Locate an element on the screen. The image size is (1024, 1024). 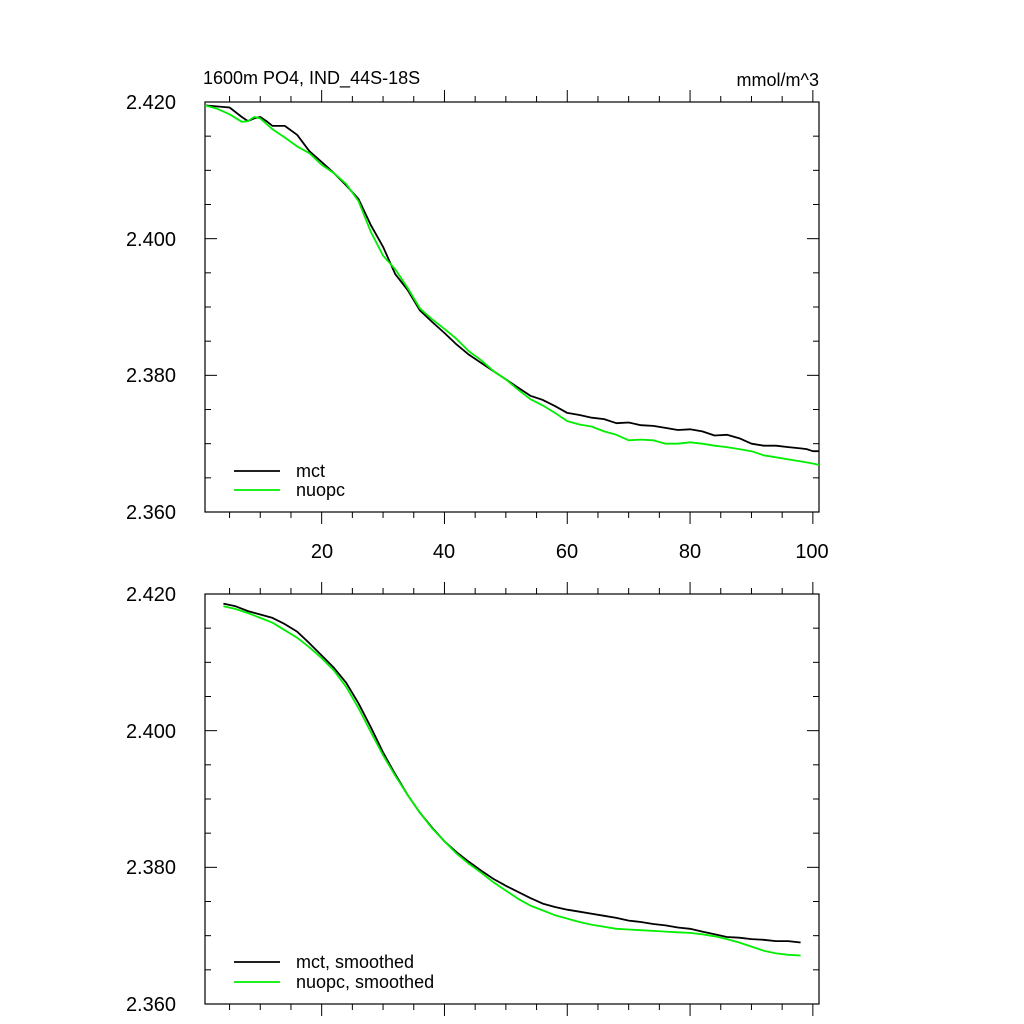
legend: mct nuopc is located at coordinates (289, 480).